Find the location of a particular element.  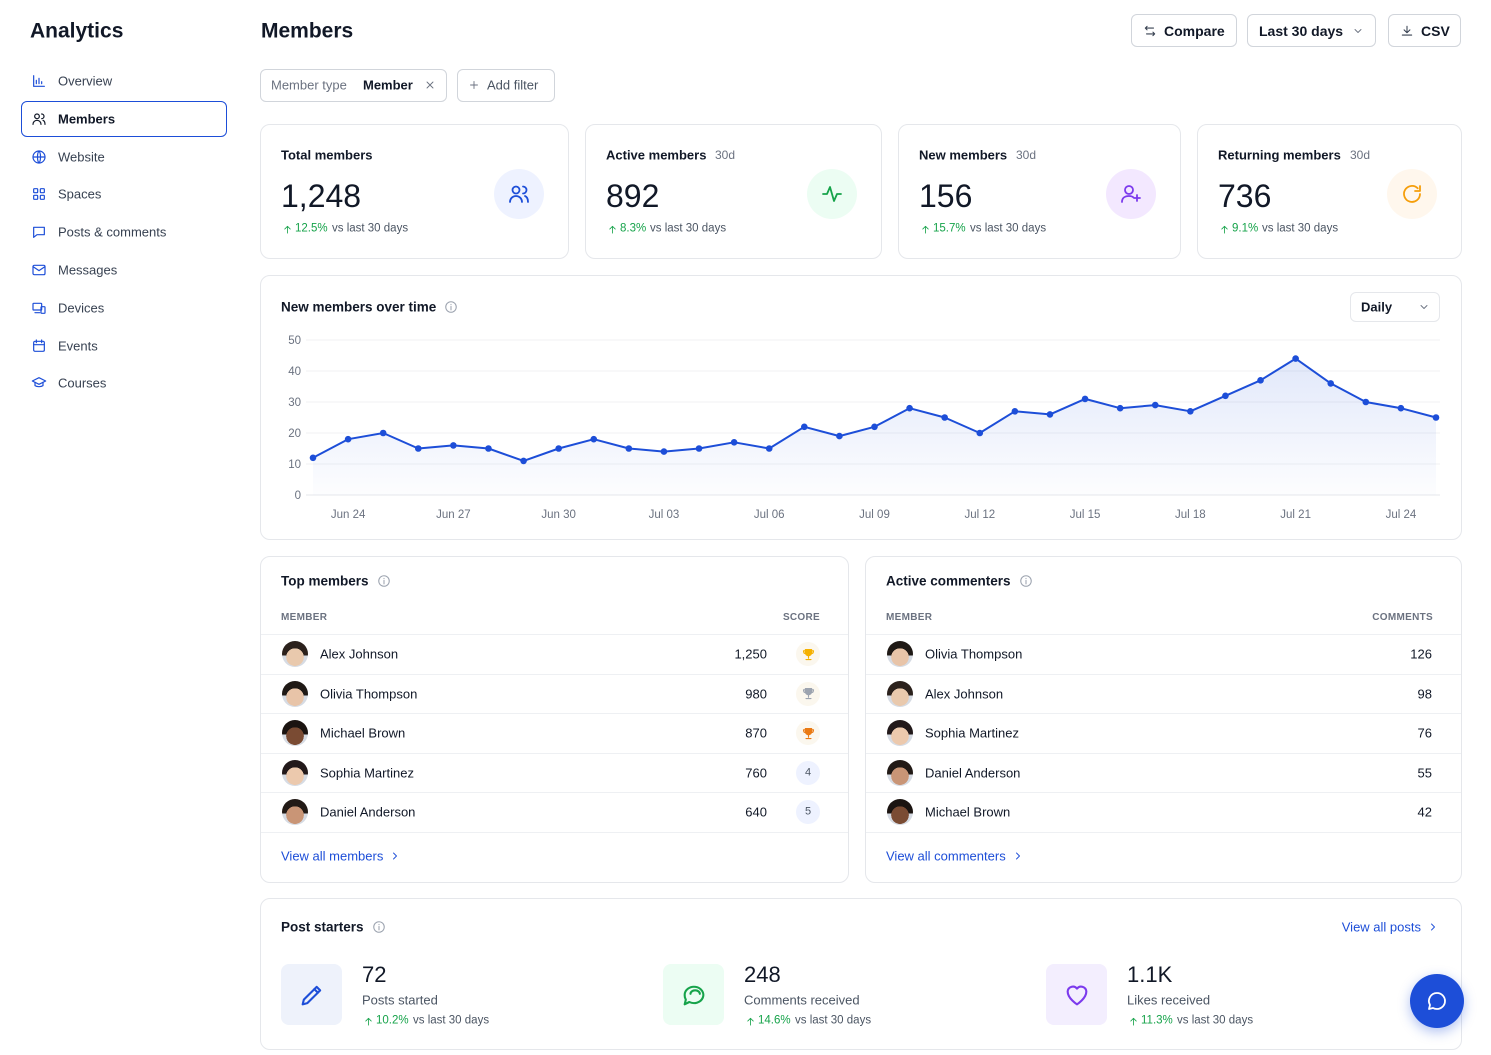

add-filter is located at coordinates (506, 85).